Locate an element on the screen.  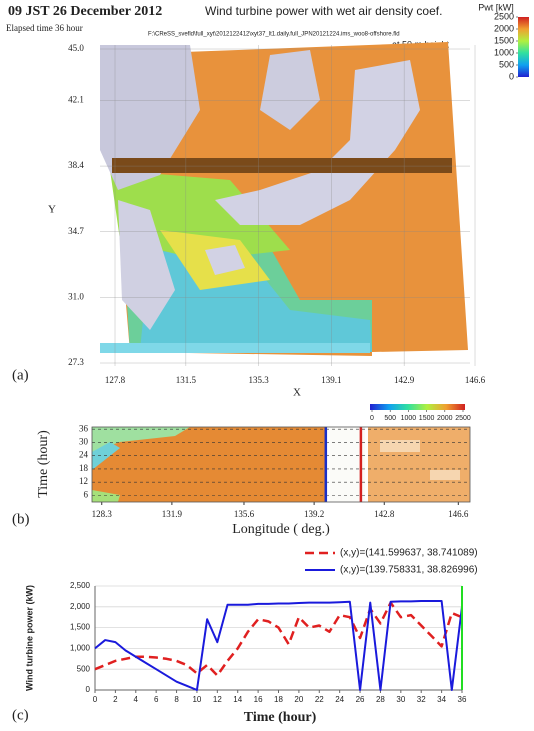
x-tick-label: 24 is located at coordinates (339, 699).